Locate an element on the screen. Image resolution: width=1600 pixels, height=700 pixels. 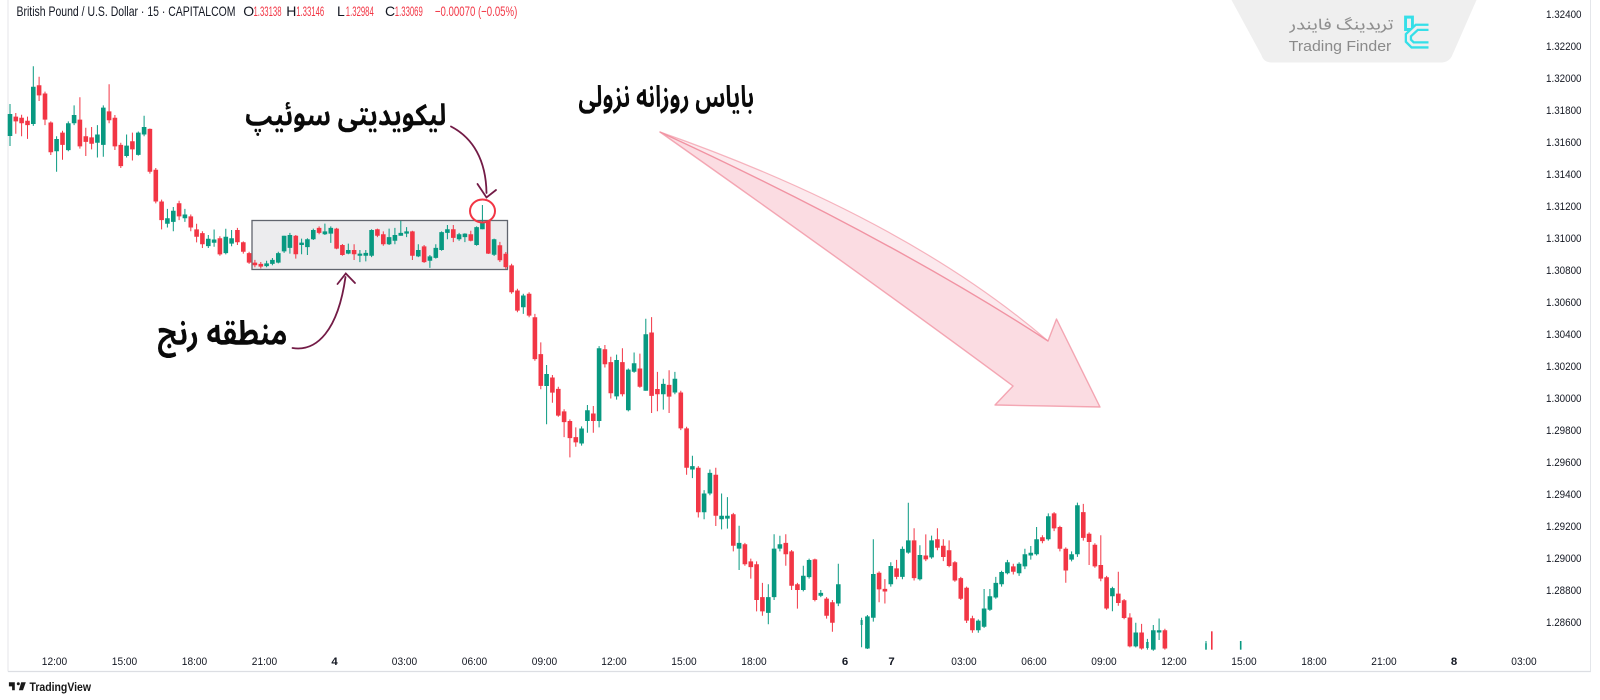
svg-text: 8 is located at coordinates (1454, 662).